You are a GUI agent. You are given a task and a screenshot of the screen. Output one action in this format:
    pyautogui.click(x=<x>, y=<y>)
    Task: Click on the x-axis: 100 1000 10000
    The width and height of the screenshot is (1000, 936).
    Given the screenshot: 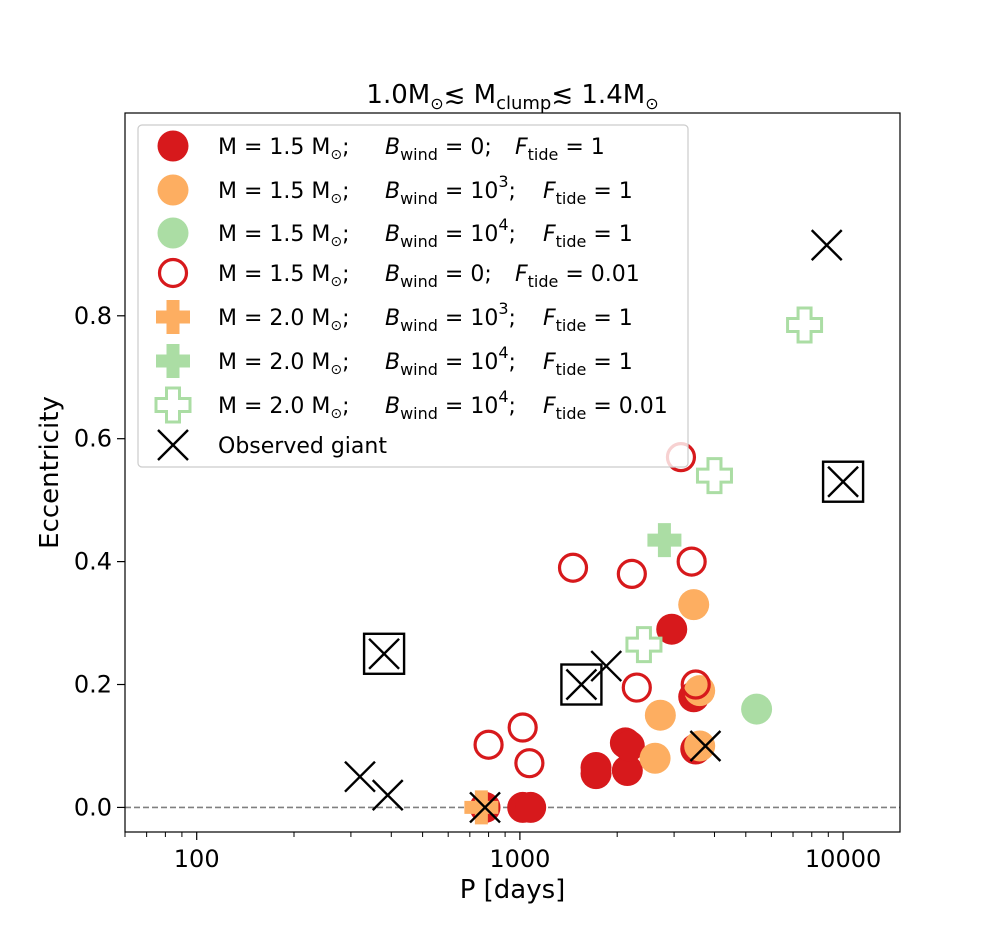 What is the action you would take?
    pyautogui.click(x=502, y=852)
    